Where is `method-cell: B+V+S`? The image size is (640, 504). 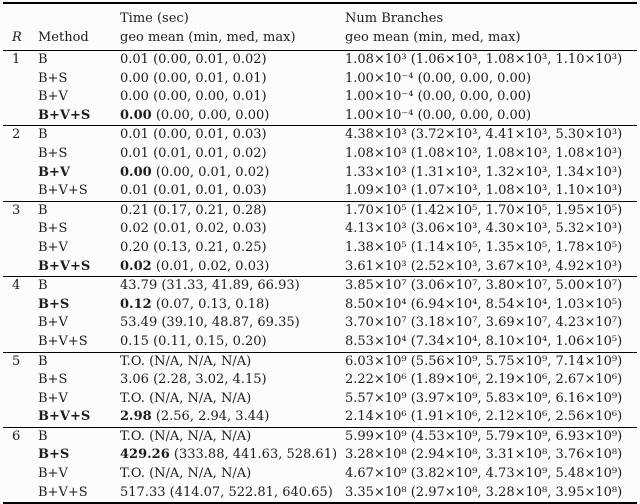
method-cell: B+V+S is located at coordinates (79, 342).